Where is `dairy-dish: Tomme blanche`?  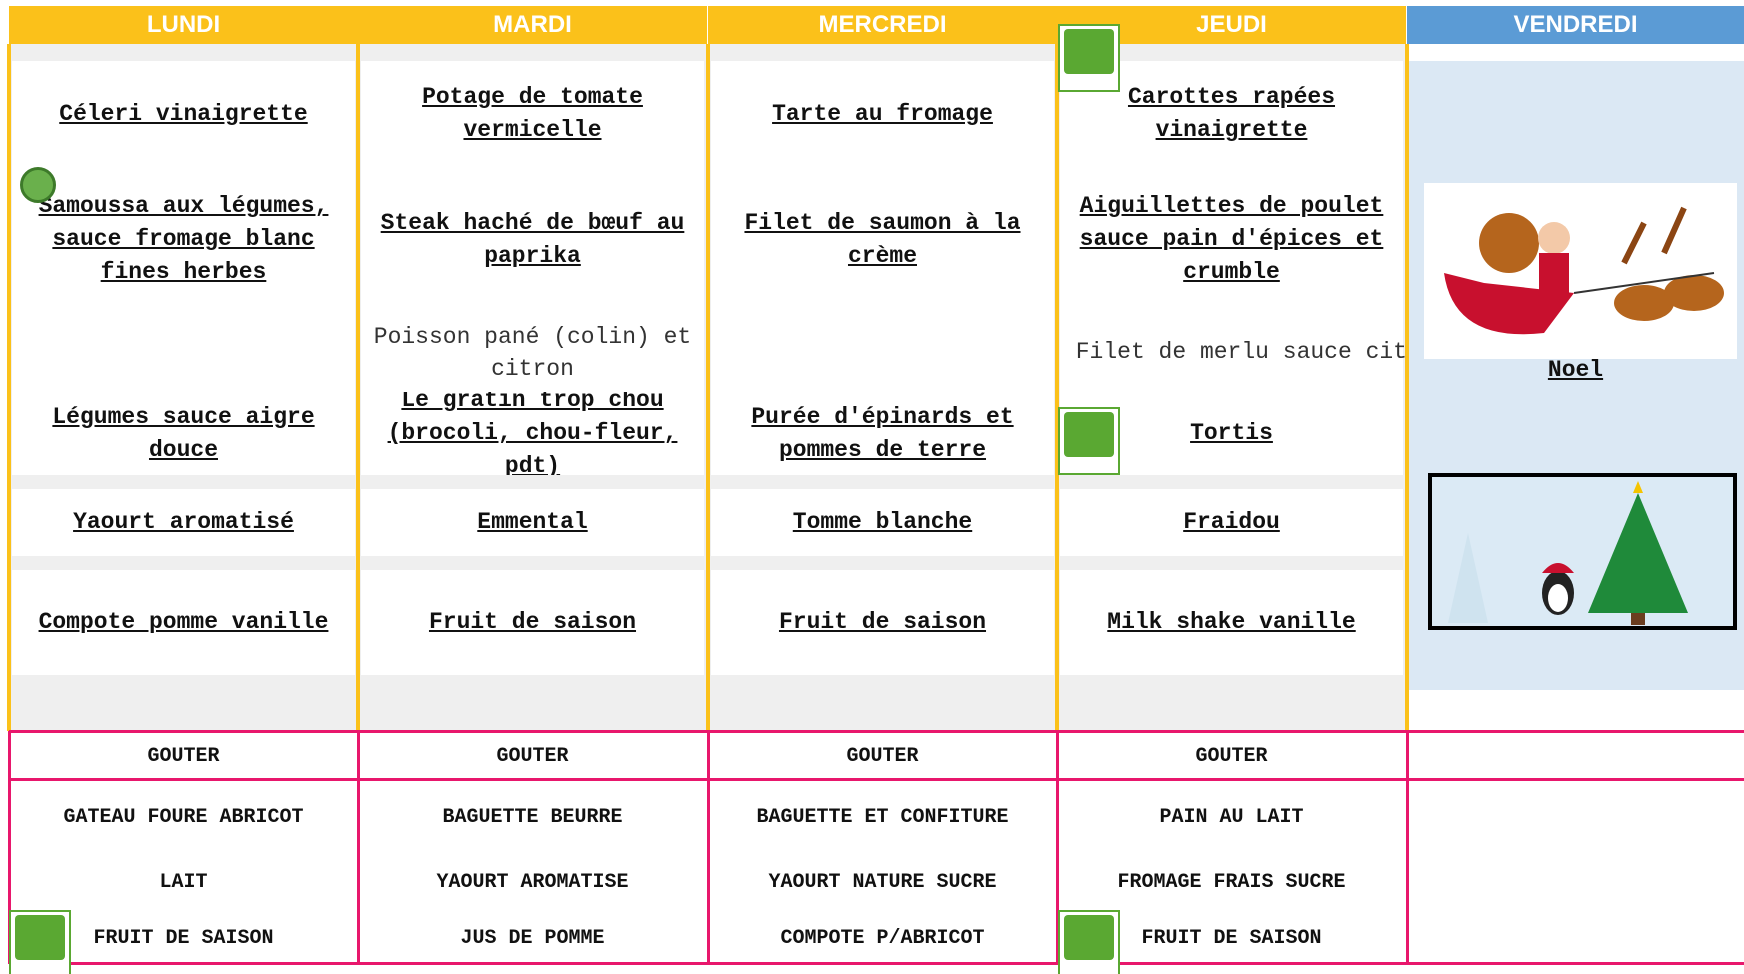
dairy-dish: Tomme blanche is located at coordinates (882, 522).